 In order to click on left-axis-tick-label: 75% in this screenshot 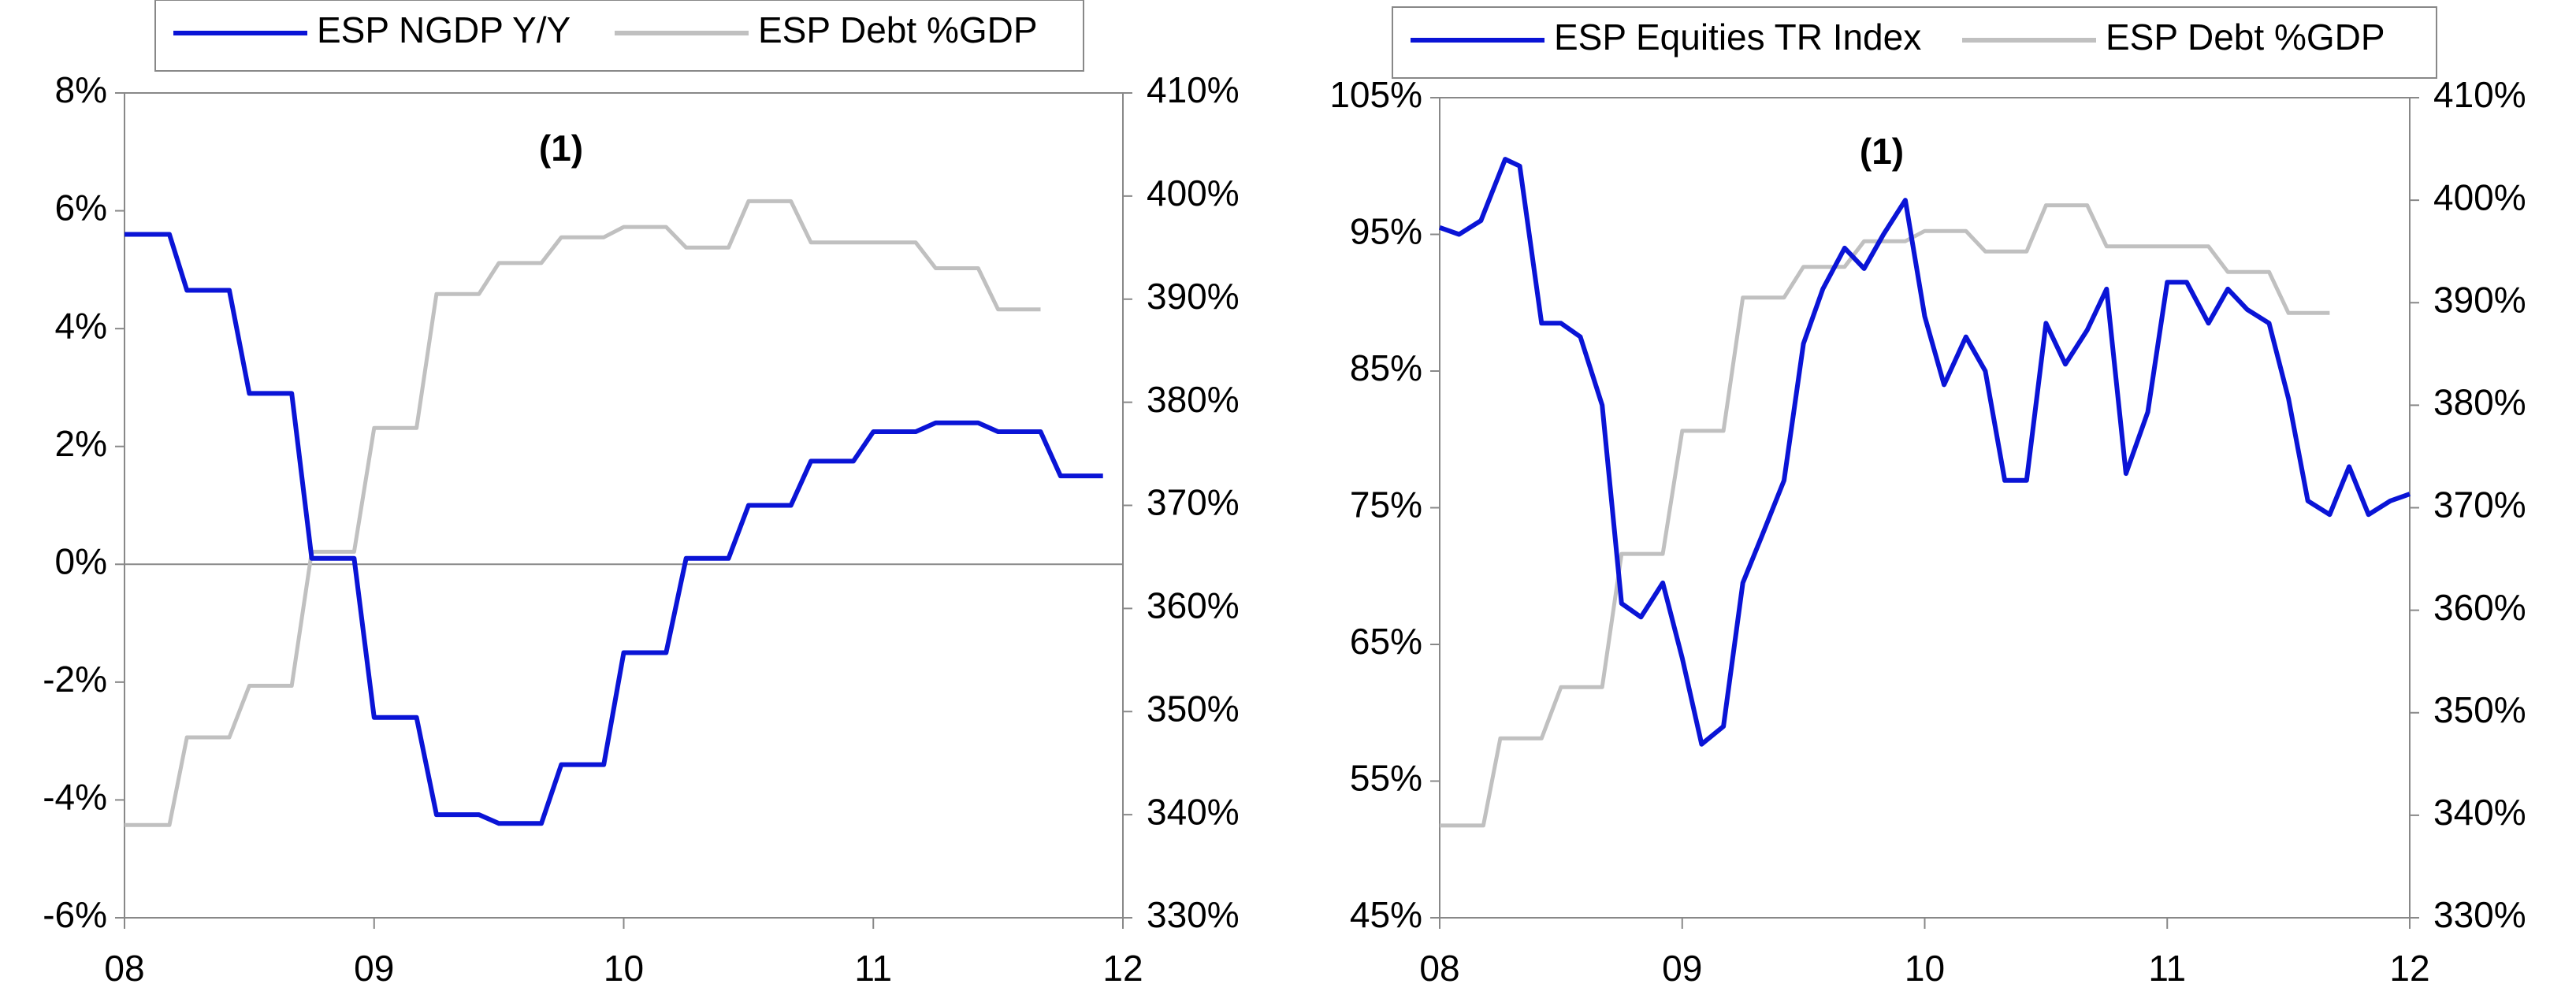, I will do `click(1386, 504)`.